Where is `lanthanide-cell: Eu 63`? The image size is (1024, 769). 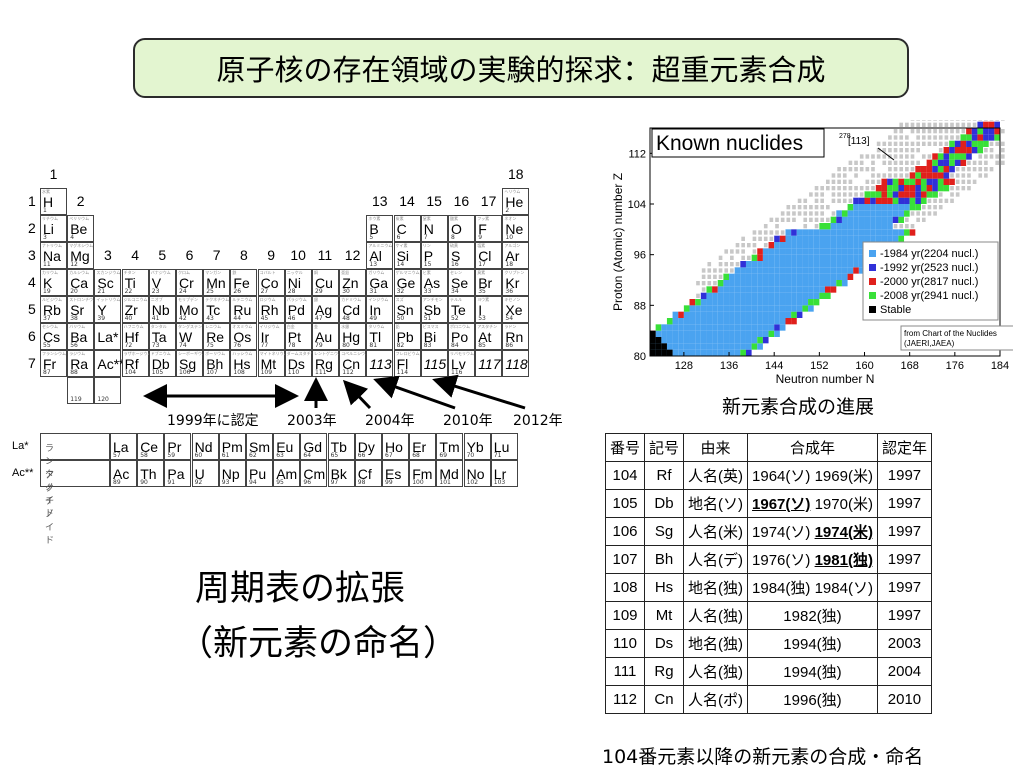
lanthanide-cell: Eu 63 is located at coordinates (287, 446).